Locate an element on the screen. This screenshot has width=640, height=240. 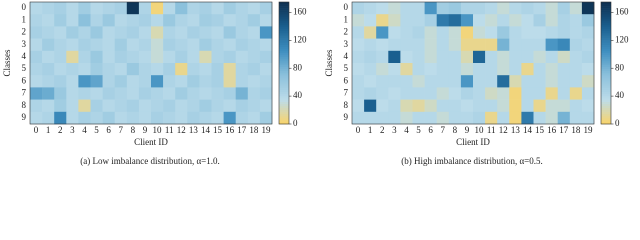
y-tick-label: 0 is located at coordinates (24, 7).